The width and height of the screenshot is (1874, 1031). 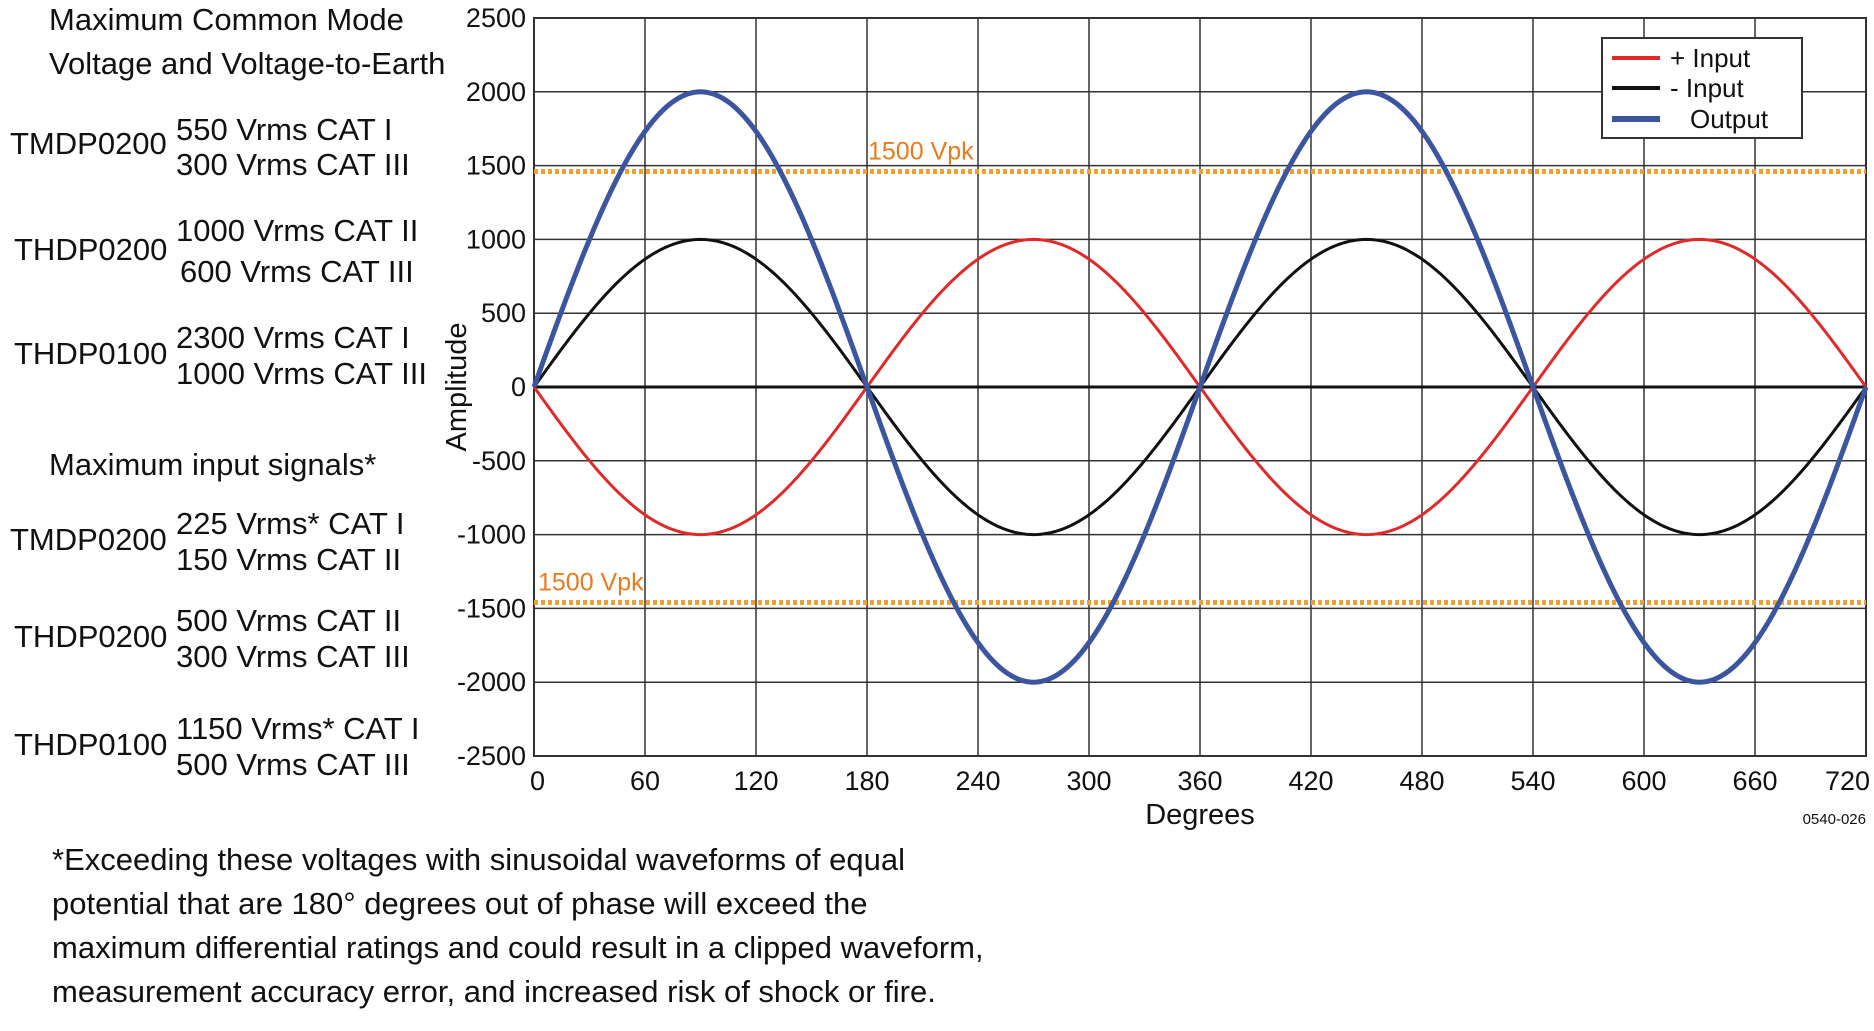 I want to click on in-rating-tmdp0200-1: 225 Vrms* CAT I, so click(x=290, y=523).